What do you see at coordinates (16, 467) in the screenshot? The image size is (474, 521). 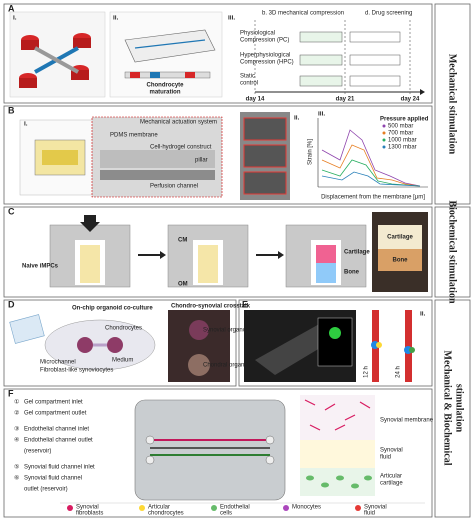 I see `list-marker: ⑤` at bounding box center [16, 467].